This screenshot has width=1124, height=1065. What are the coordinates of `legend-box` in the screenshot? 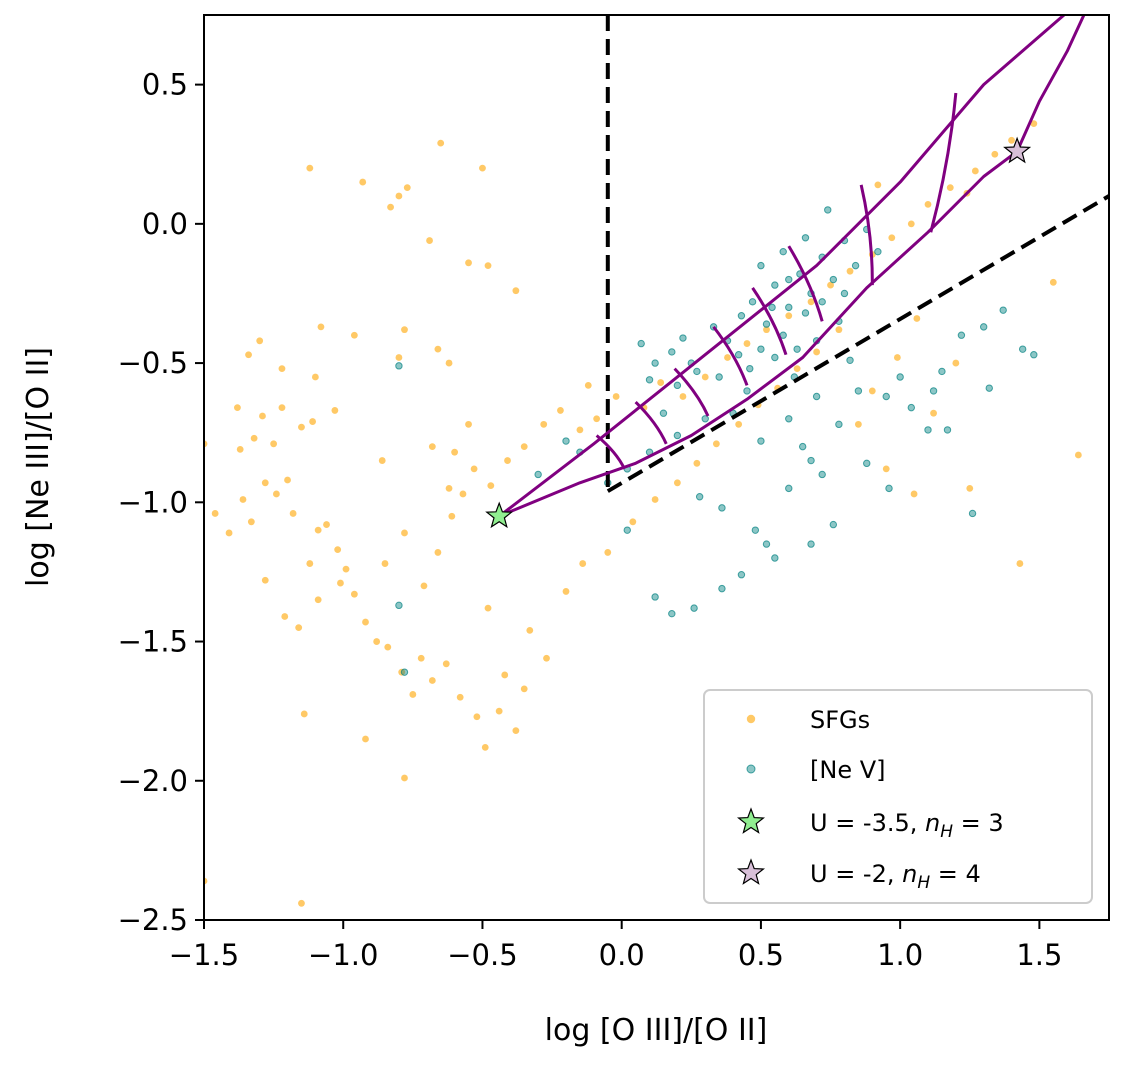 It's located at (898, 796).